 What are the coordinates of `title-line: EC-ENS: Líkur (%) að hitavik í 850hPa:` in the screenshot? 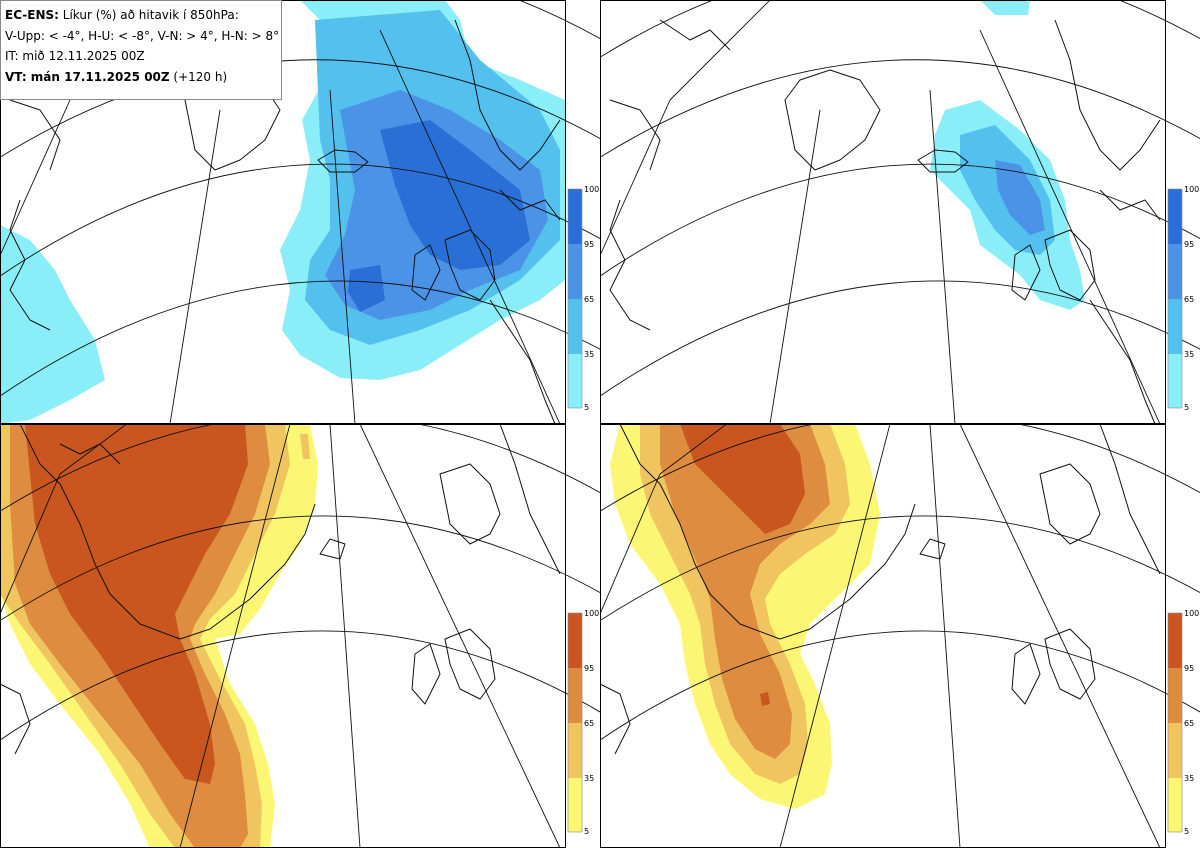 It's located at (143, 15).